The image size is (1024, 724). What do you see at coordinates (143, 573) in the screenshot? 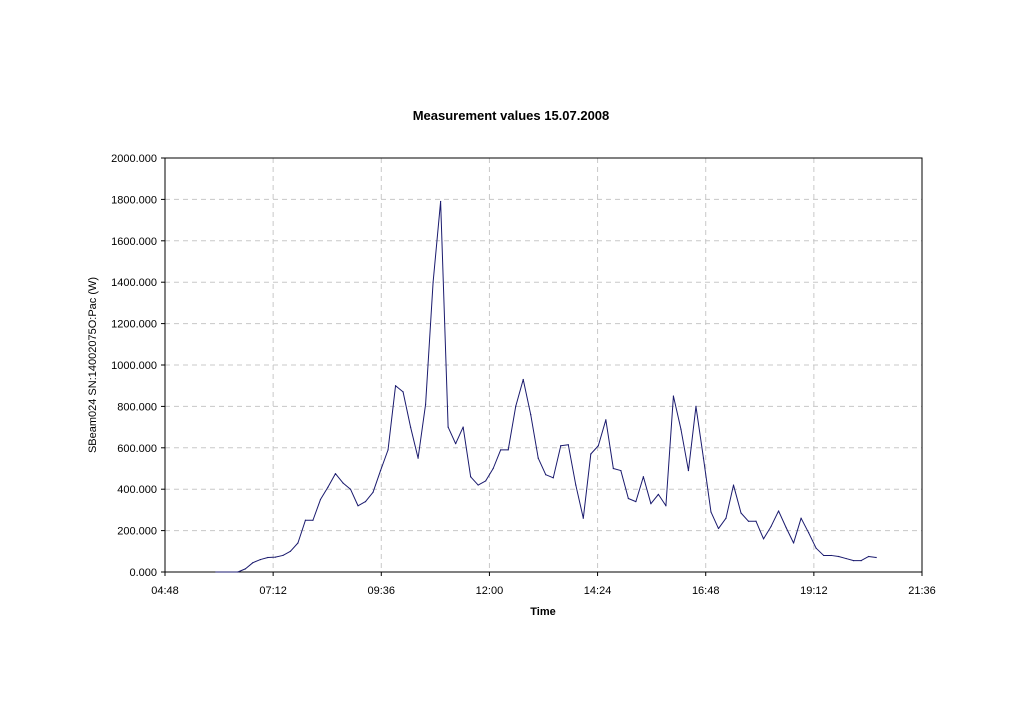
I see `y-tick-label: 0.000` at bounding box center [143, 573].